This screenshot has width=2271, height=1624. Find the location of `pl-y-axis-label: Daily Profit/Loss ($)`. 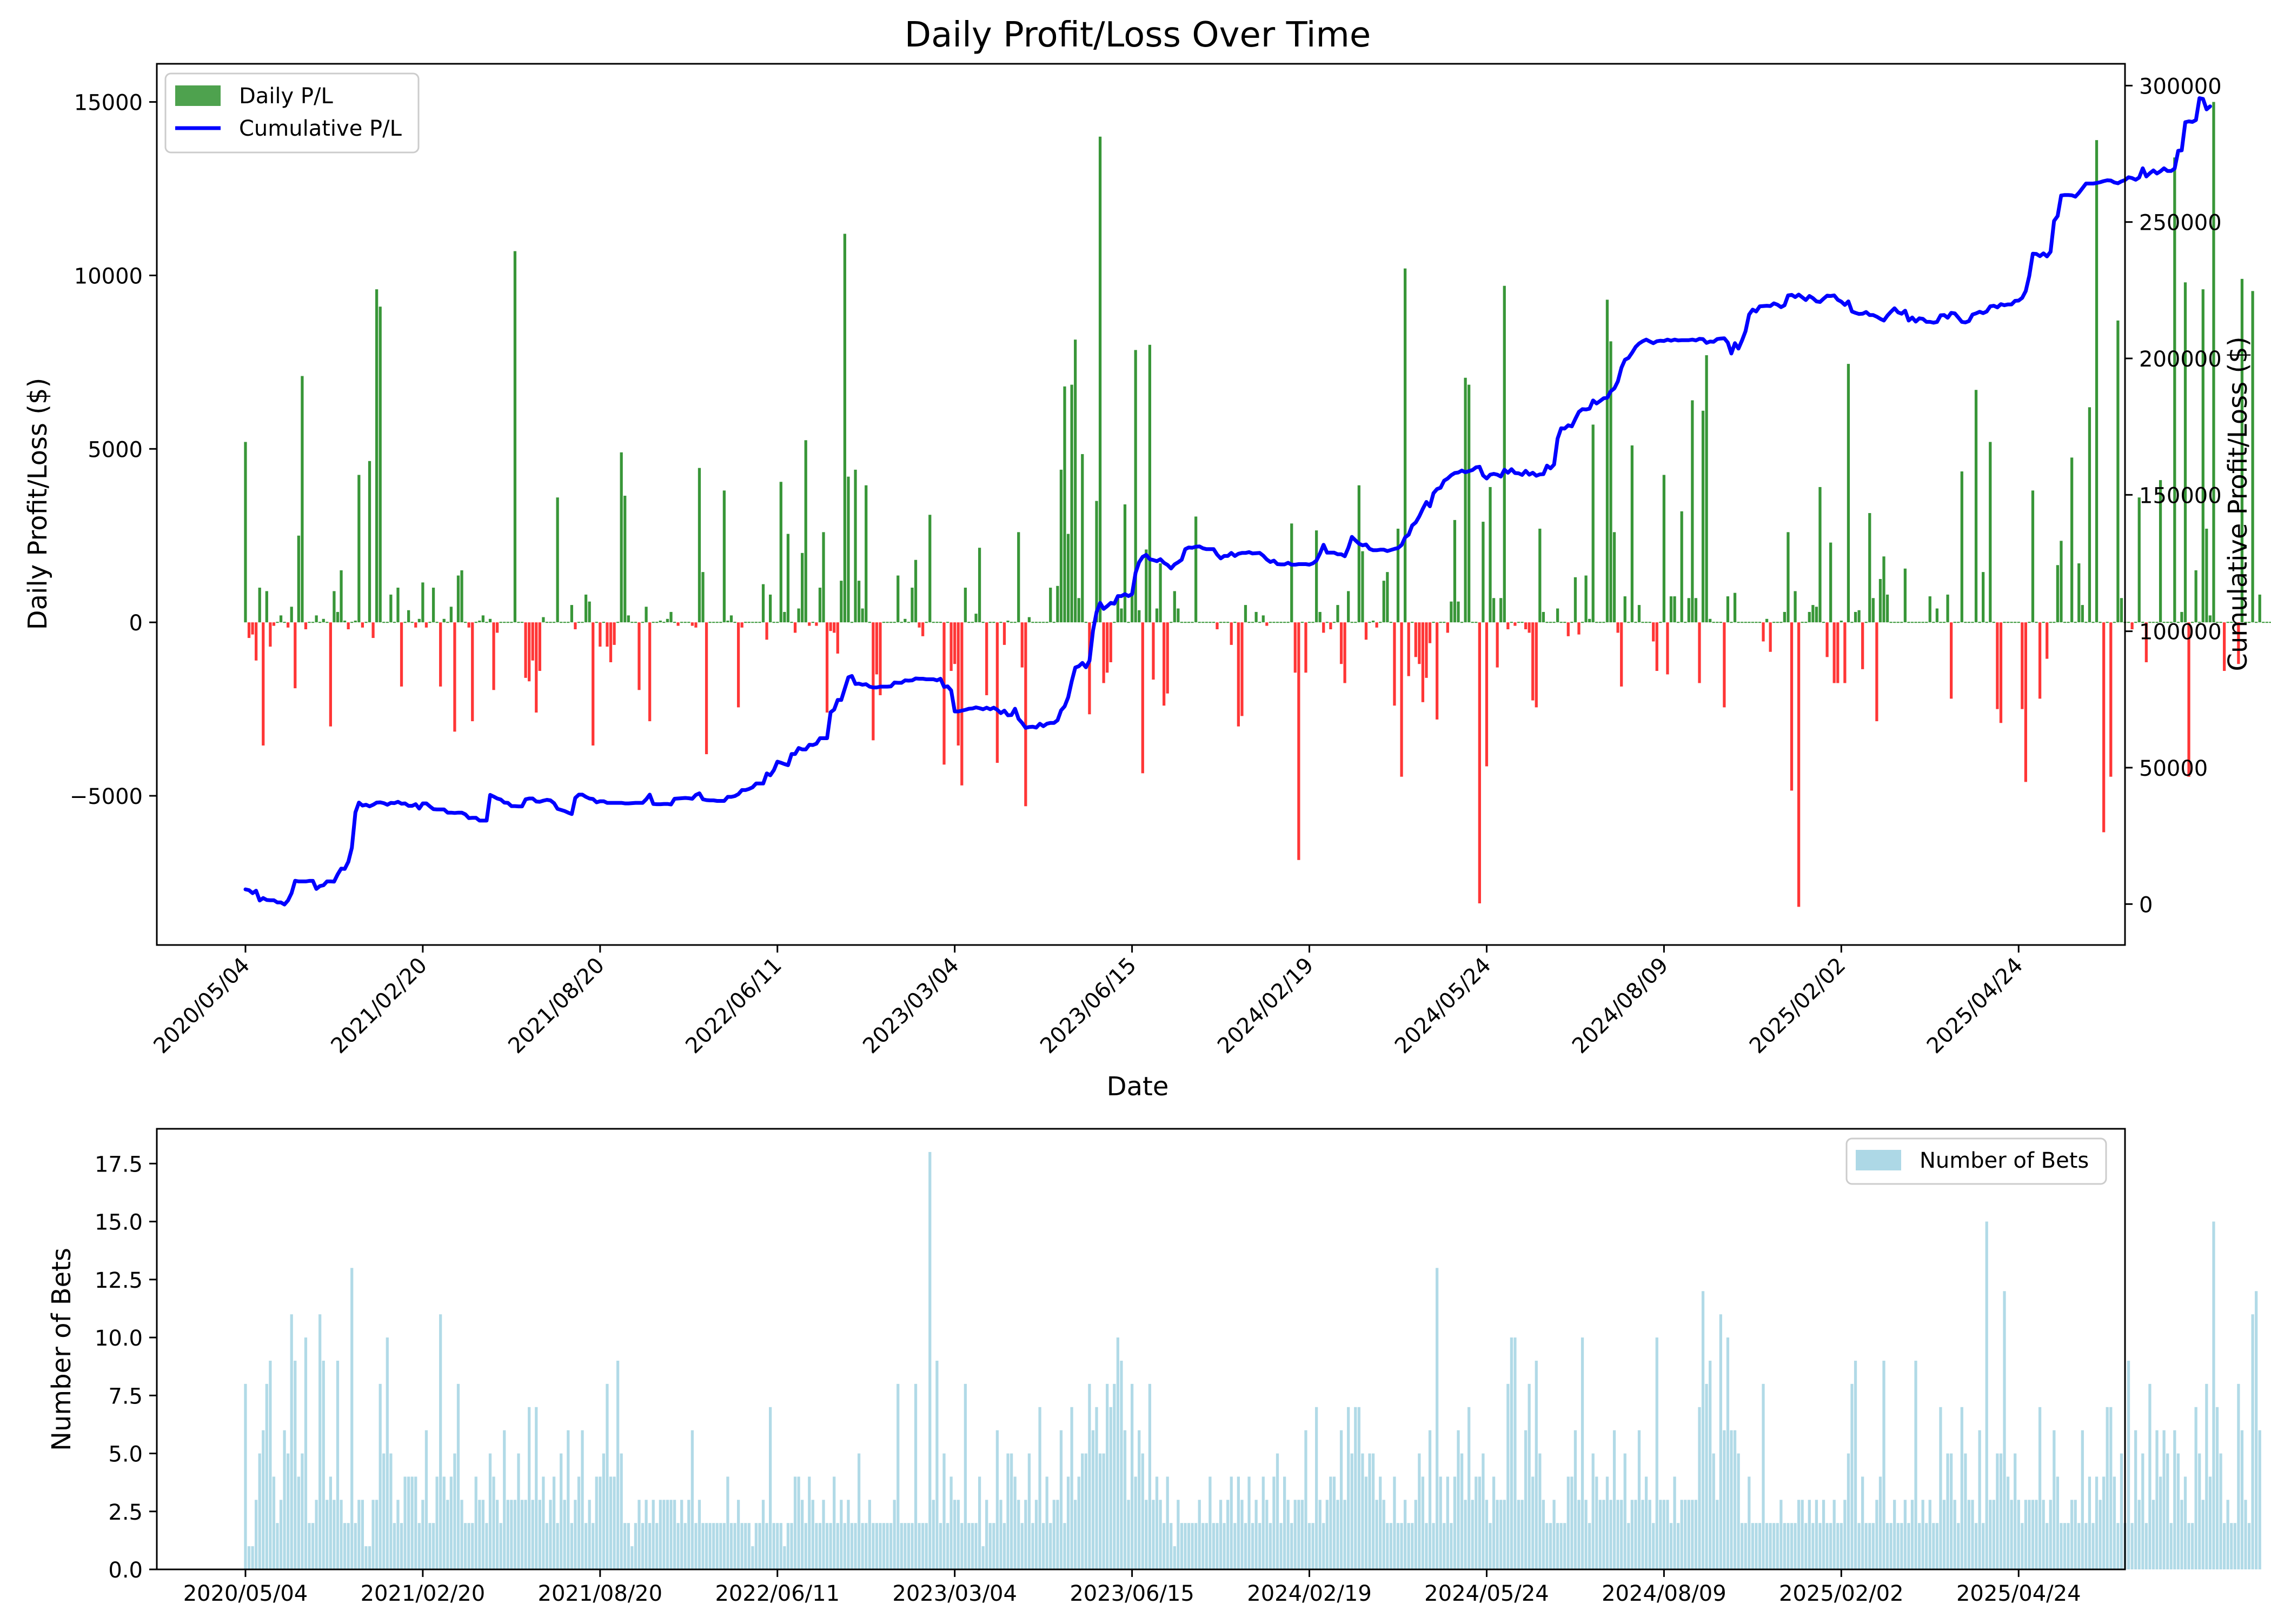

pl-y-axis-label: Daily Profit/Loss ($) is located at coordinates (38, 504).